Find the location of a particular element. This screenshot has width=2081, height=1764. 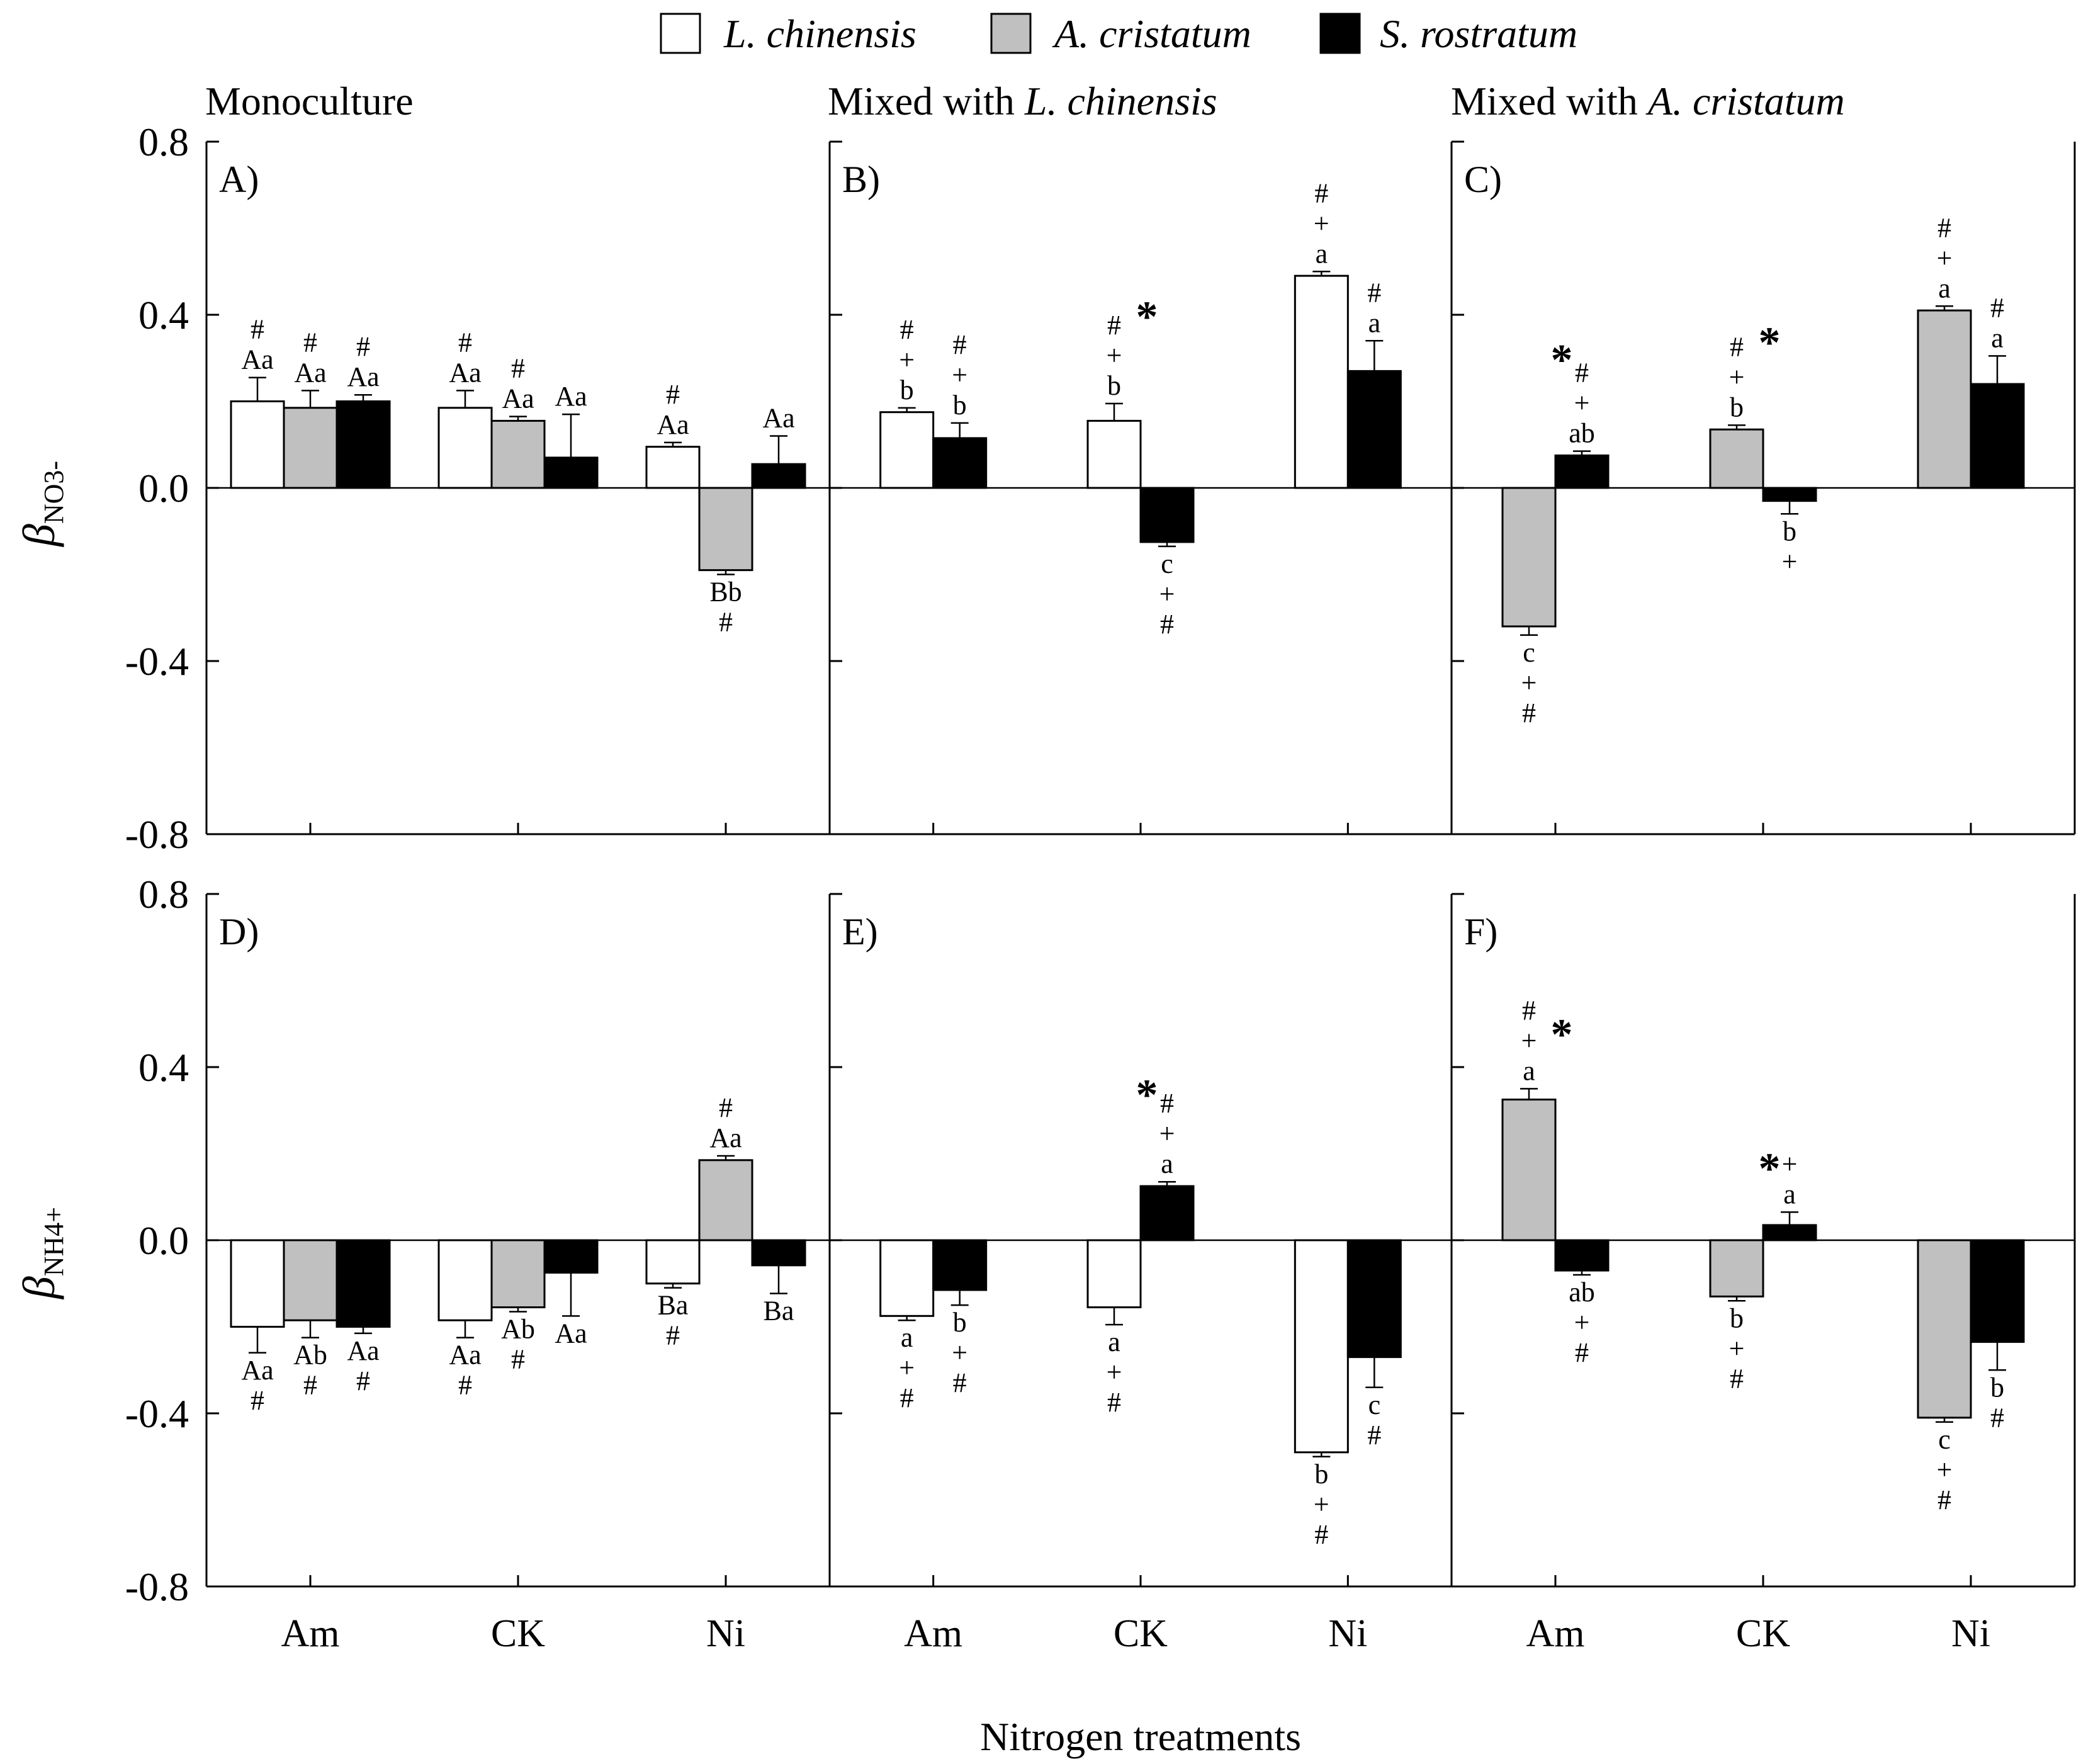

panel-letter: A) is located at coordinates (239, 179).